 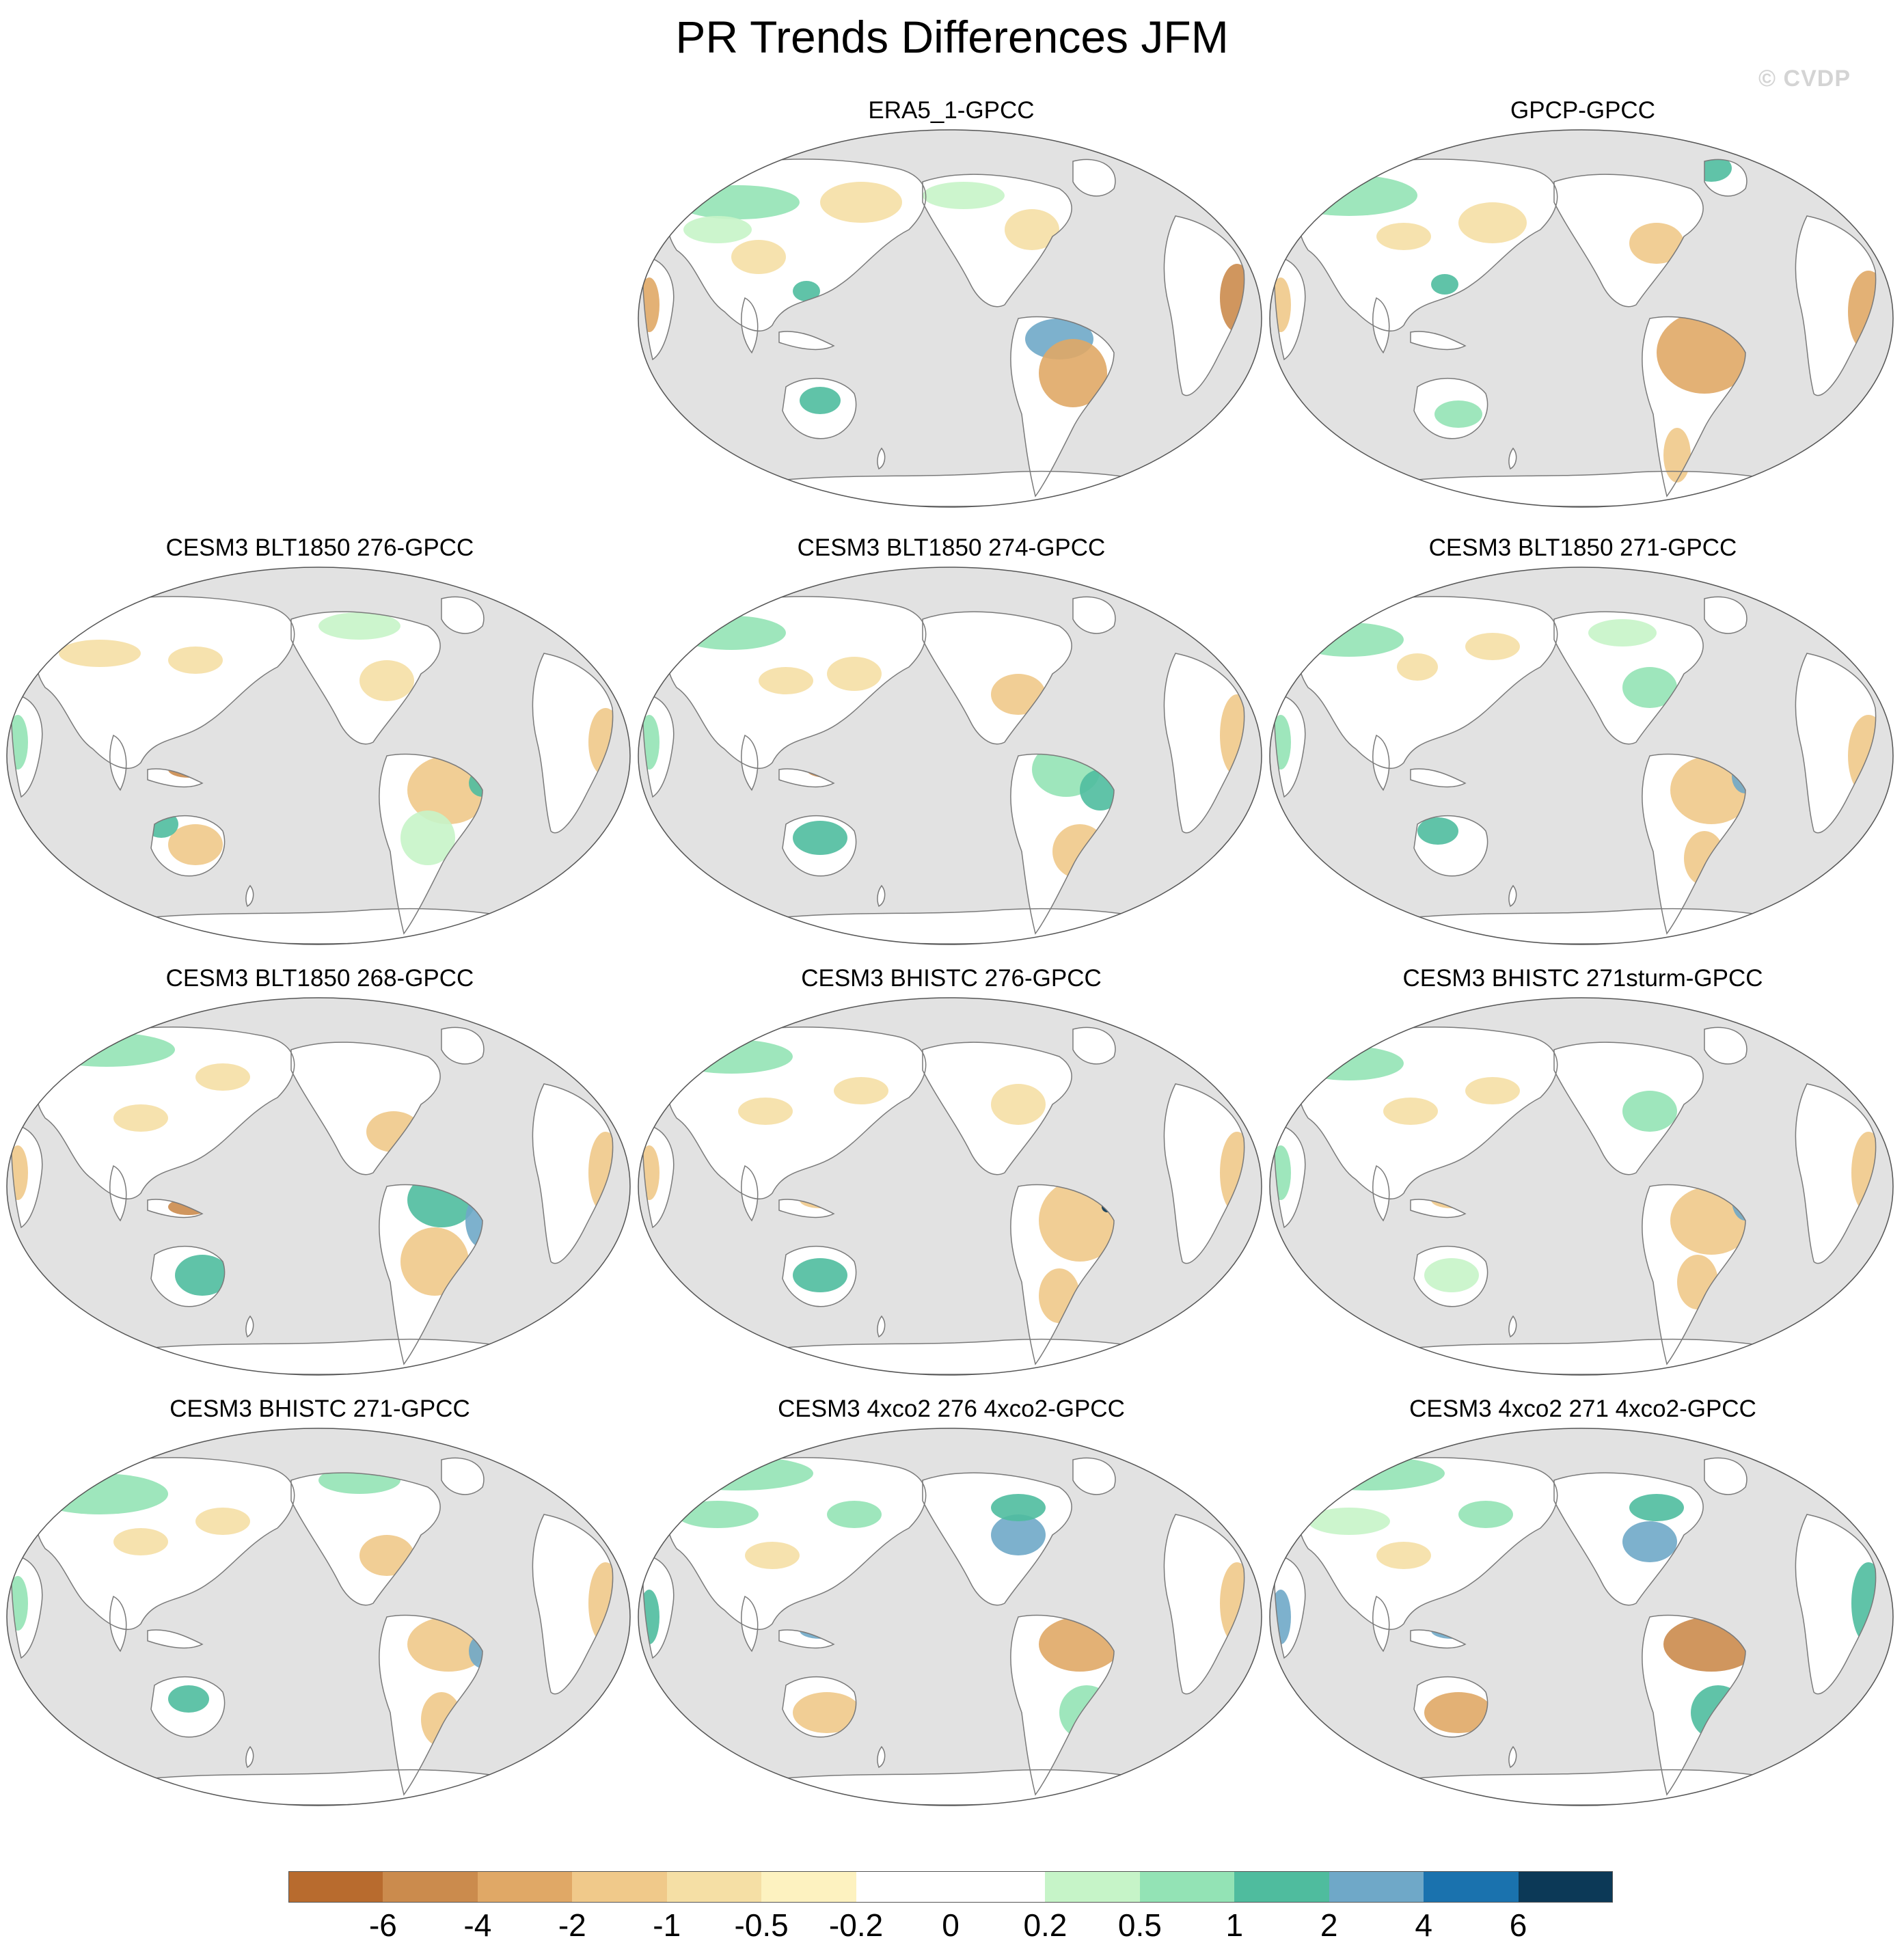 I want to click on figure-title: PR Trends Differences JFM, so click(x=952, y=37).